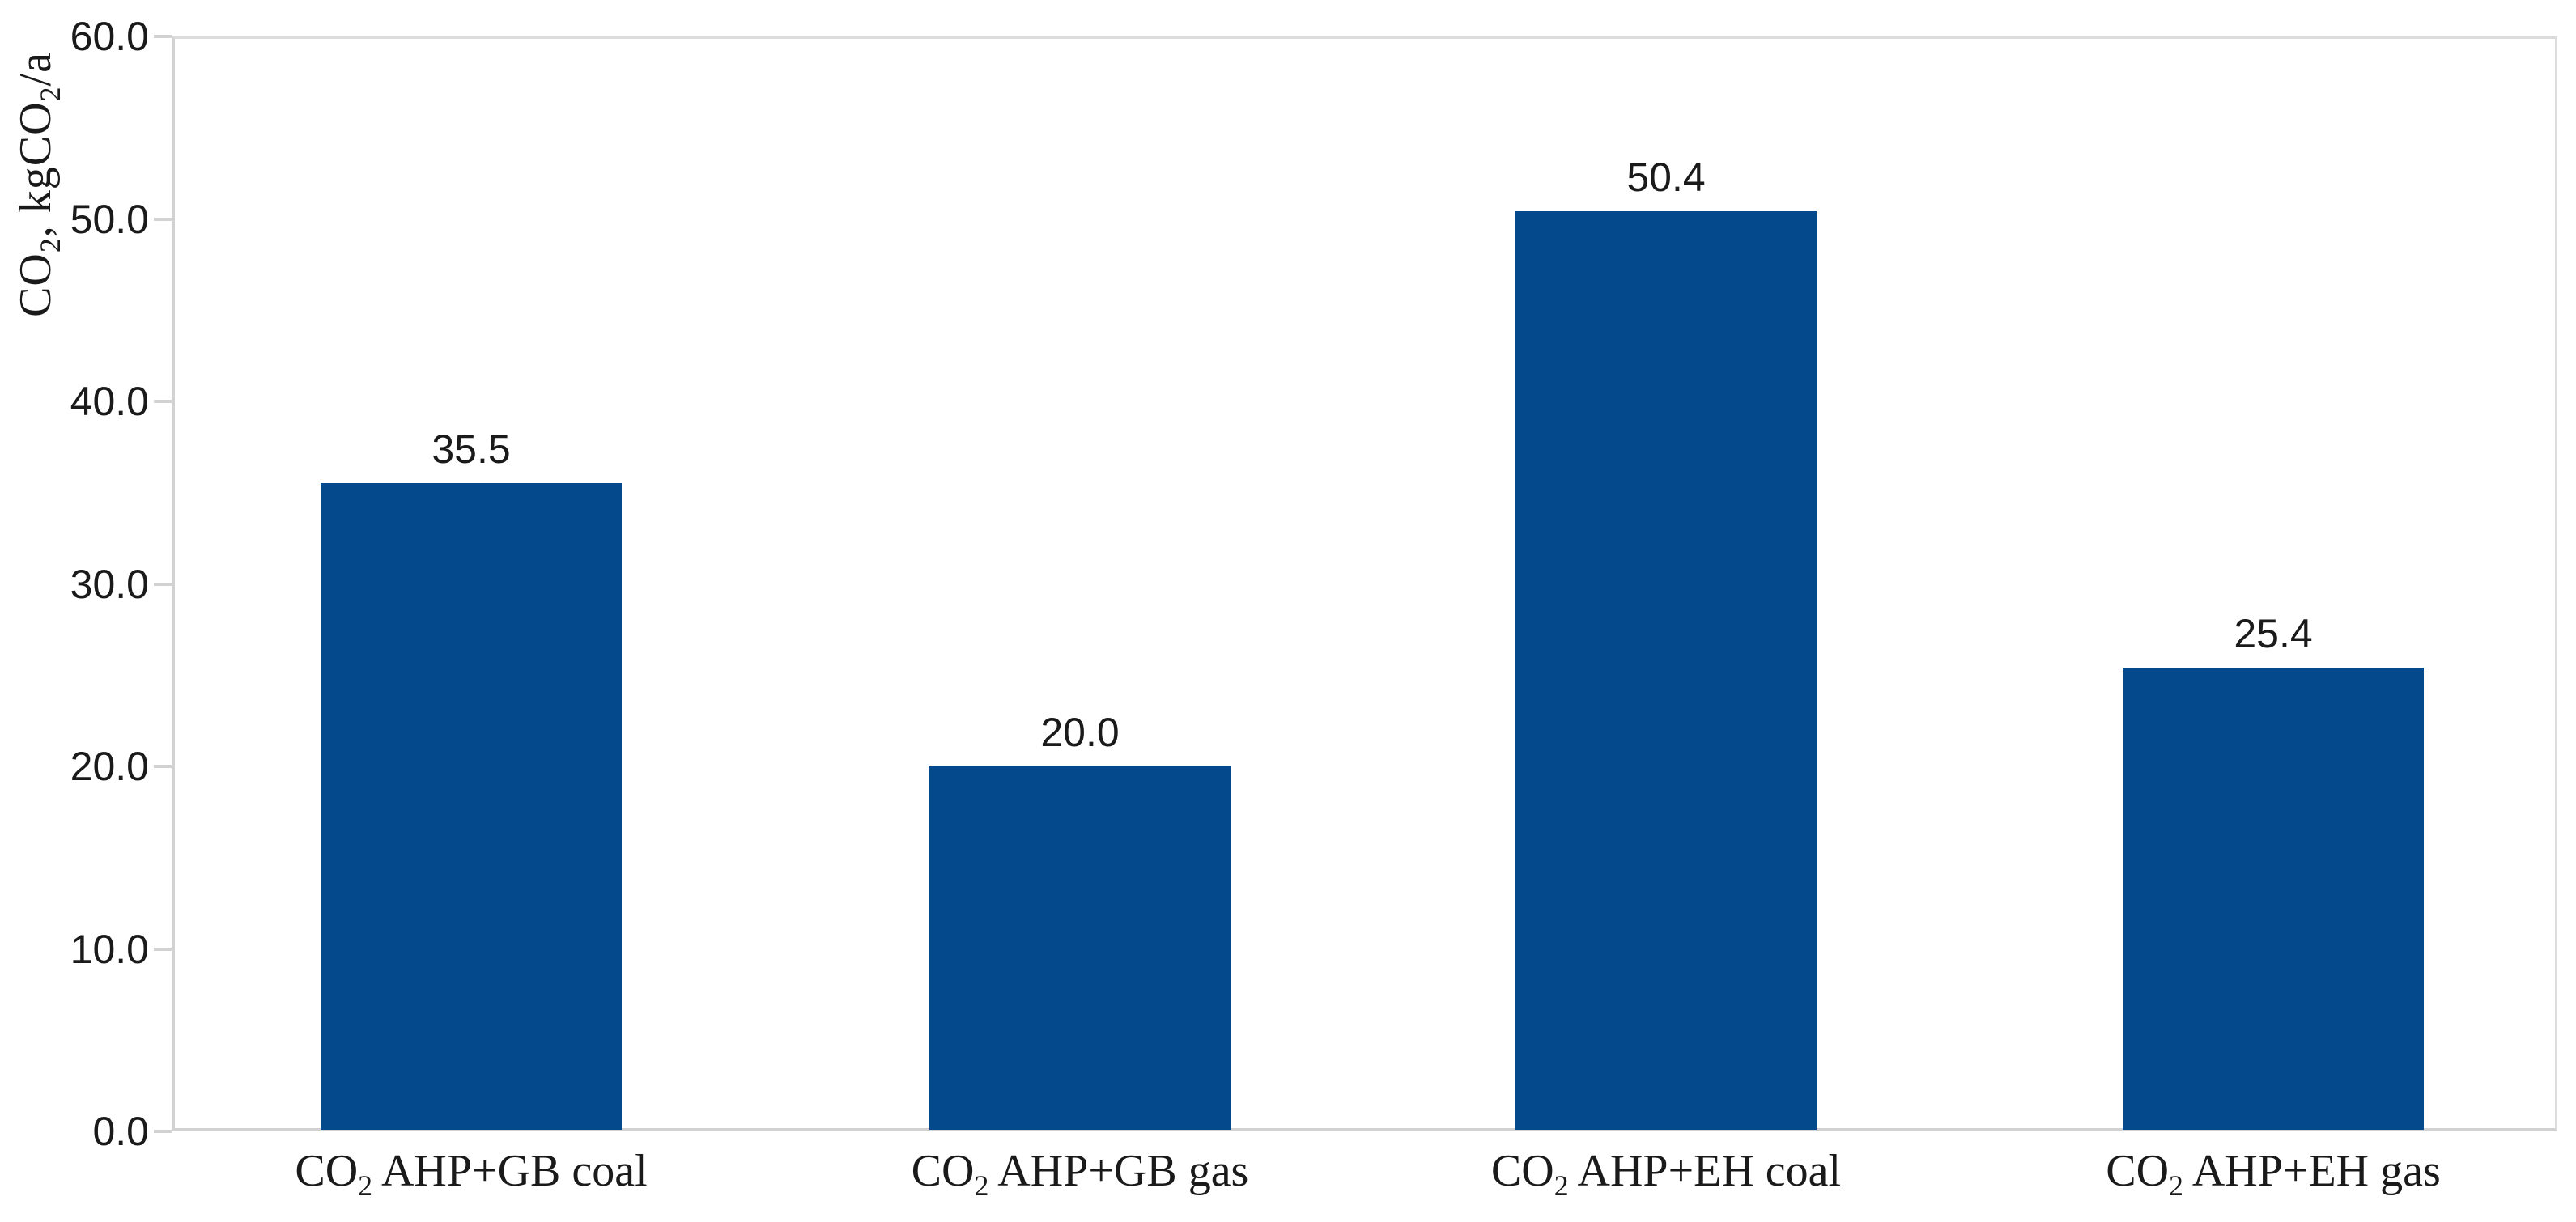 The height and width of the screenshot is (1222, 2576). What do you see at coordinates (1118, 1171) in the screenshot?
I see `category-label-text: AHP+GB gas` at bounding box center [1118, 1171].